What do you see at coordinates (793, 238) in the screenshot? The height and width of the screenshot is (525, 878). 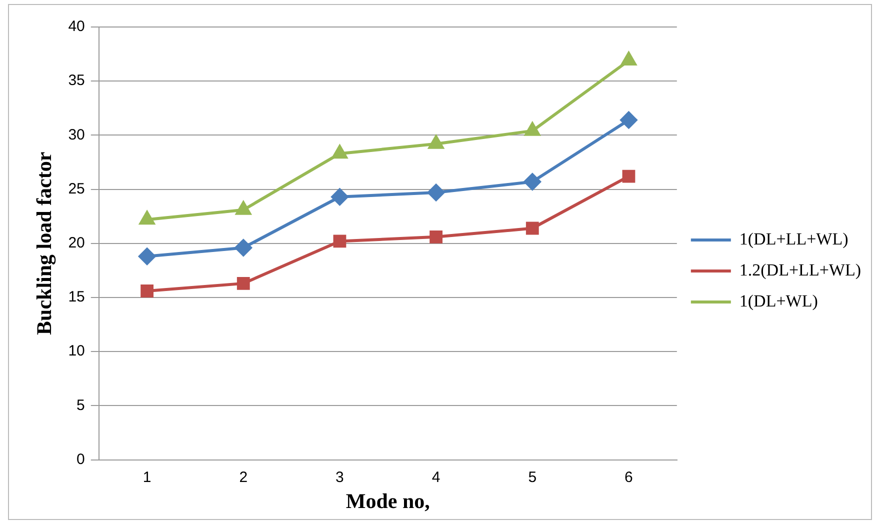 I see `legend-label: 1(DL+LL+WL)` at bounding box center [793, 238].